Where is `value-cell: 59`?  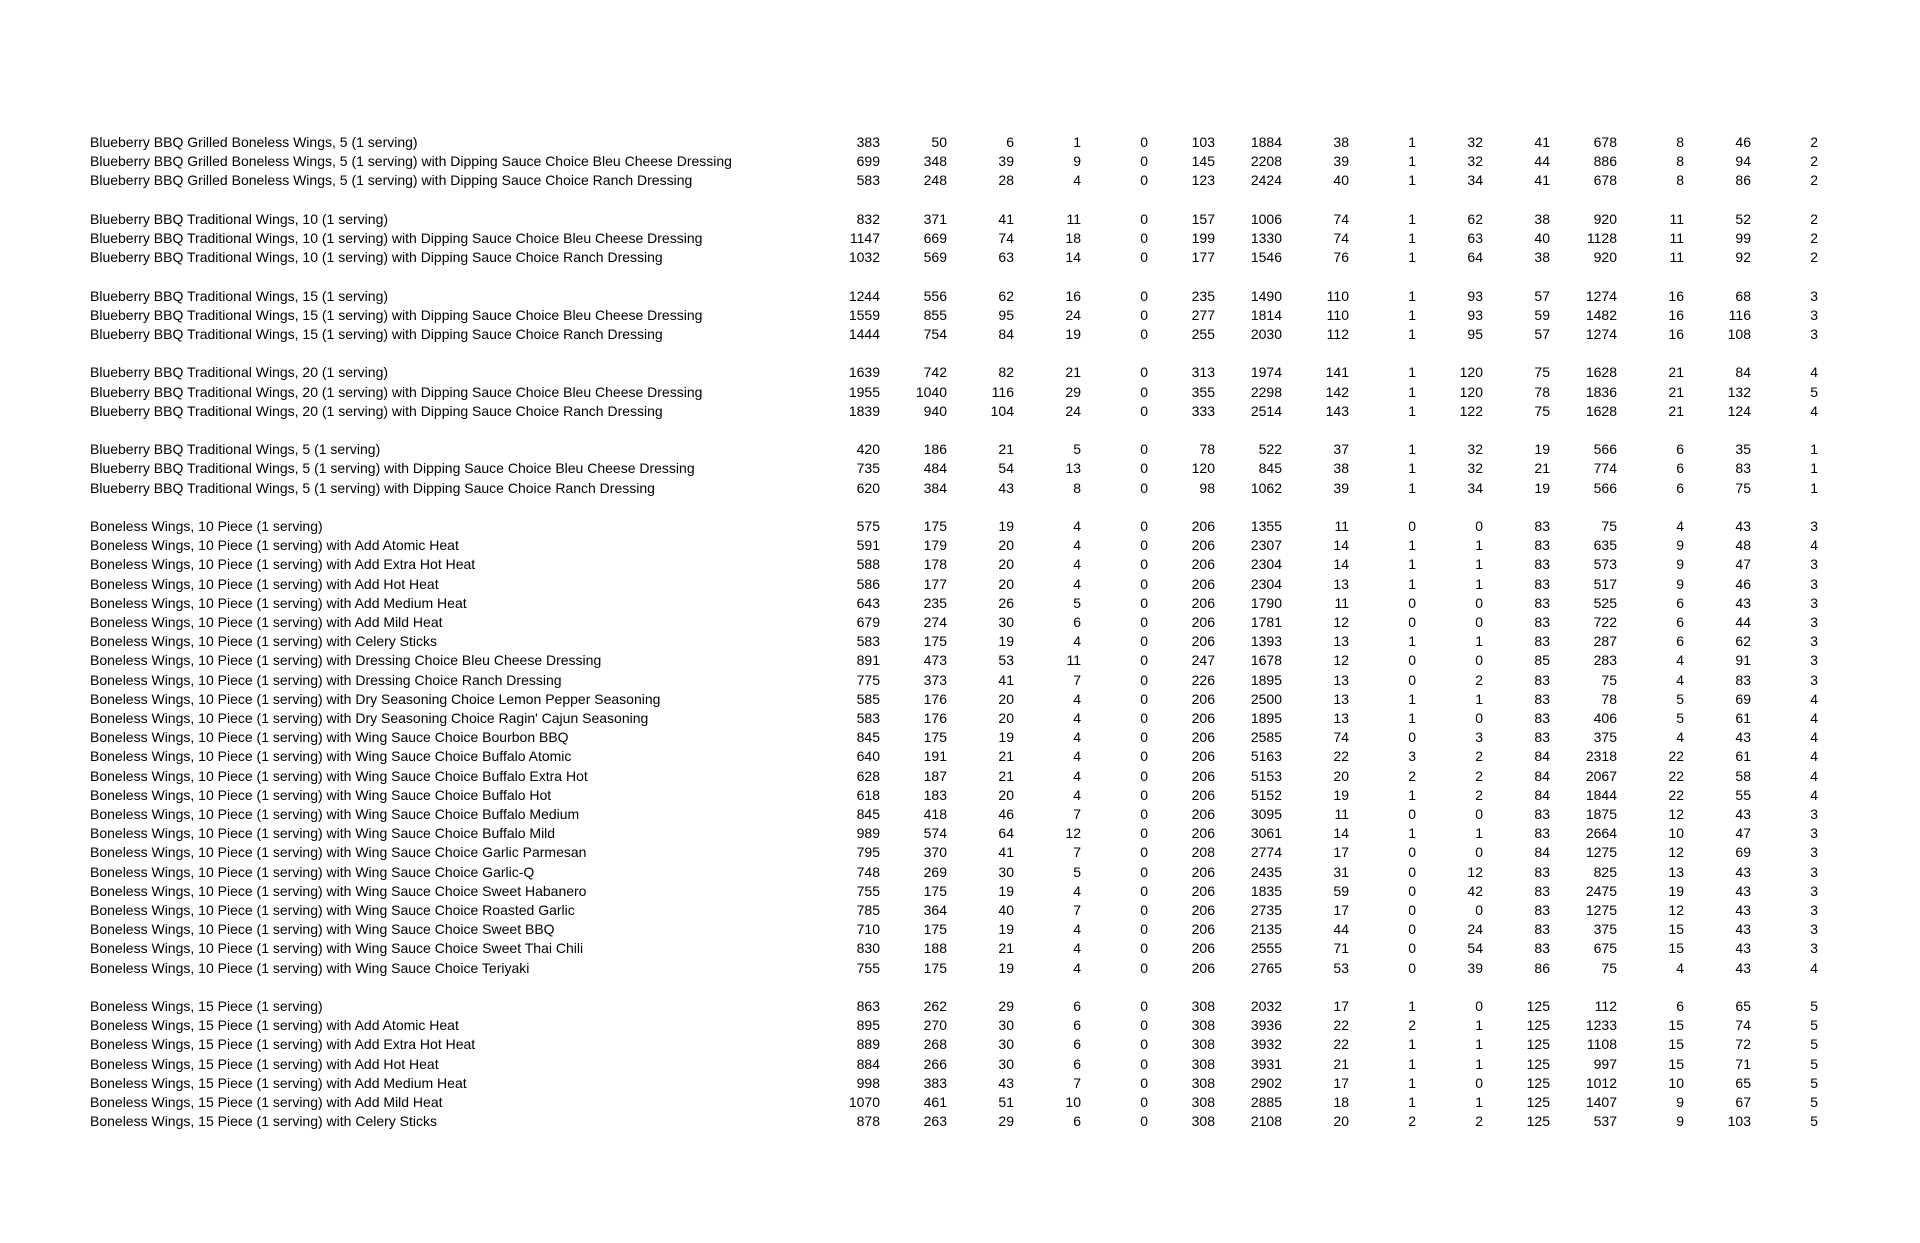
value-cell: 59 is located at coordinates (1542, 314).